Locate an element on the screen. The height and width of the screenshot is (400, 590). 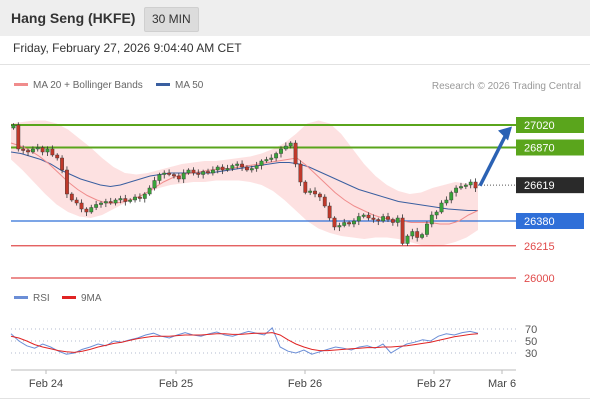
rsi-ma-swatch is located at coordinates (69, 297).